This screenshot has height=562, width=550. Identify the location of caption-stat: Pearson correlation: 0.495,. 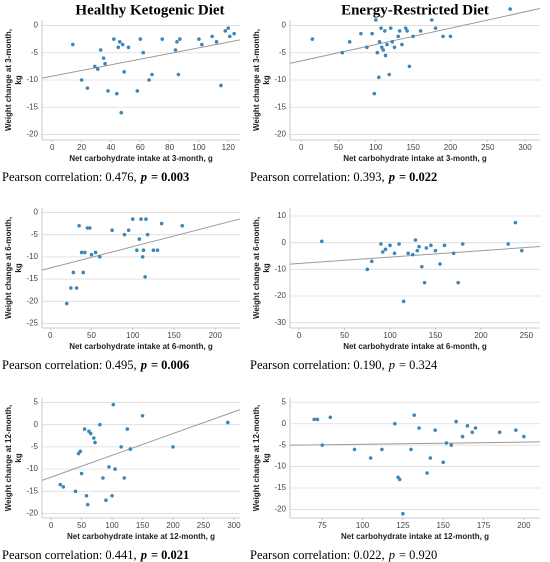
(69, 365).